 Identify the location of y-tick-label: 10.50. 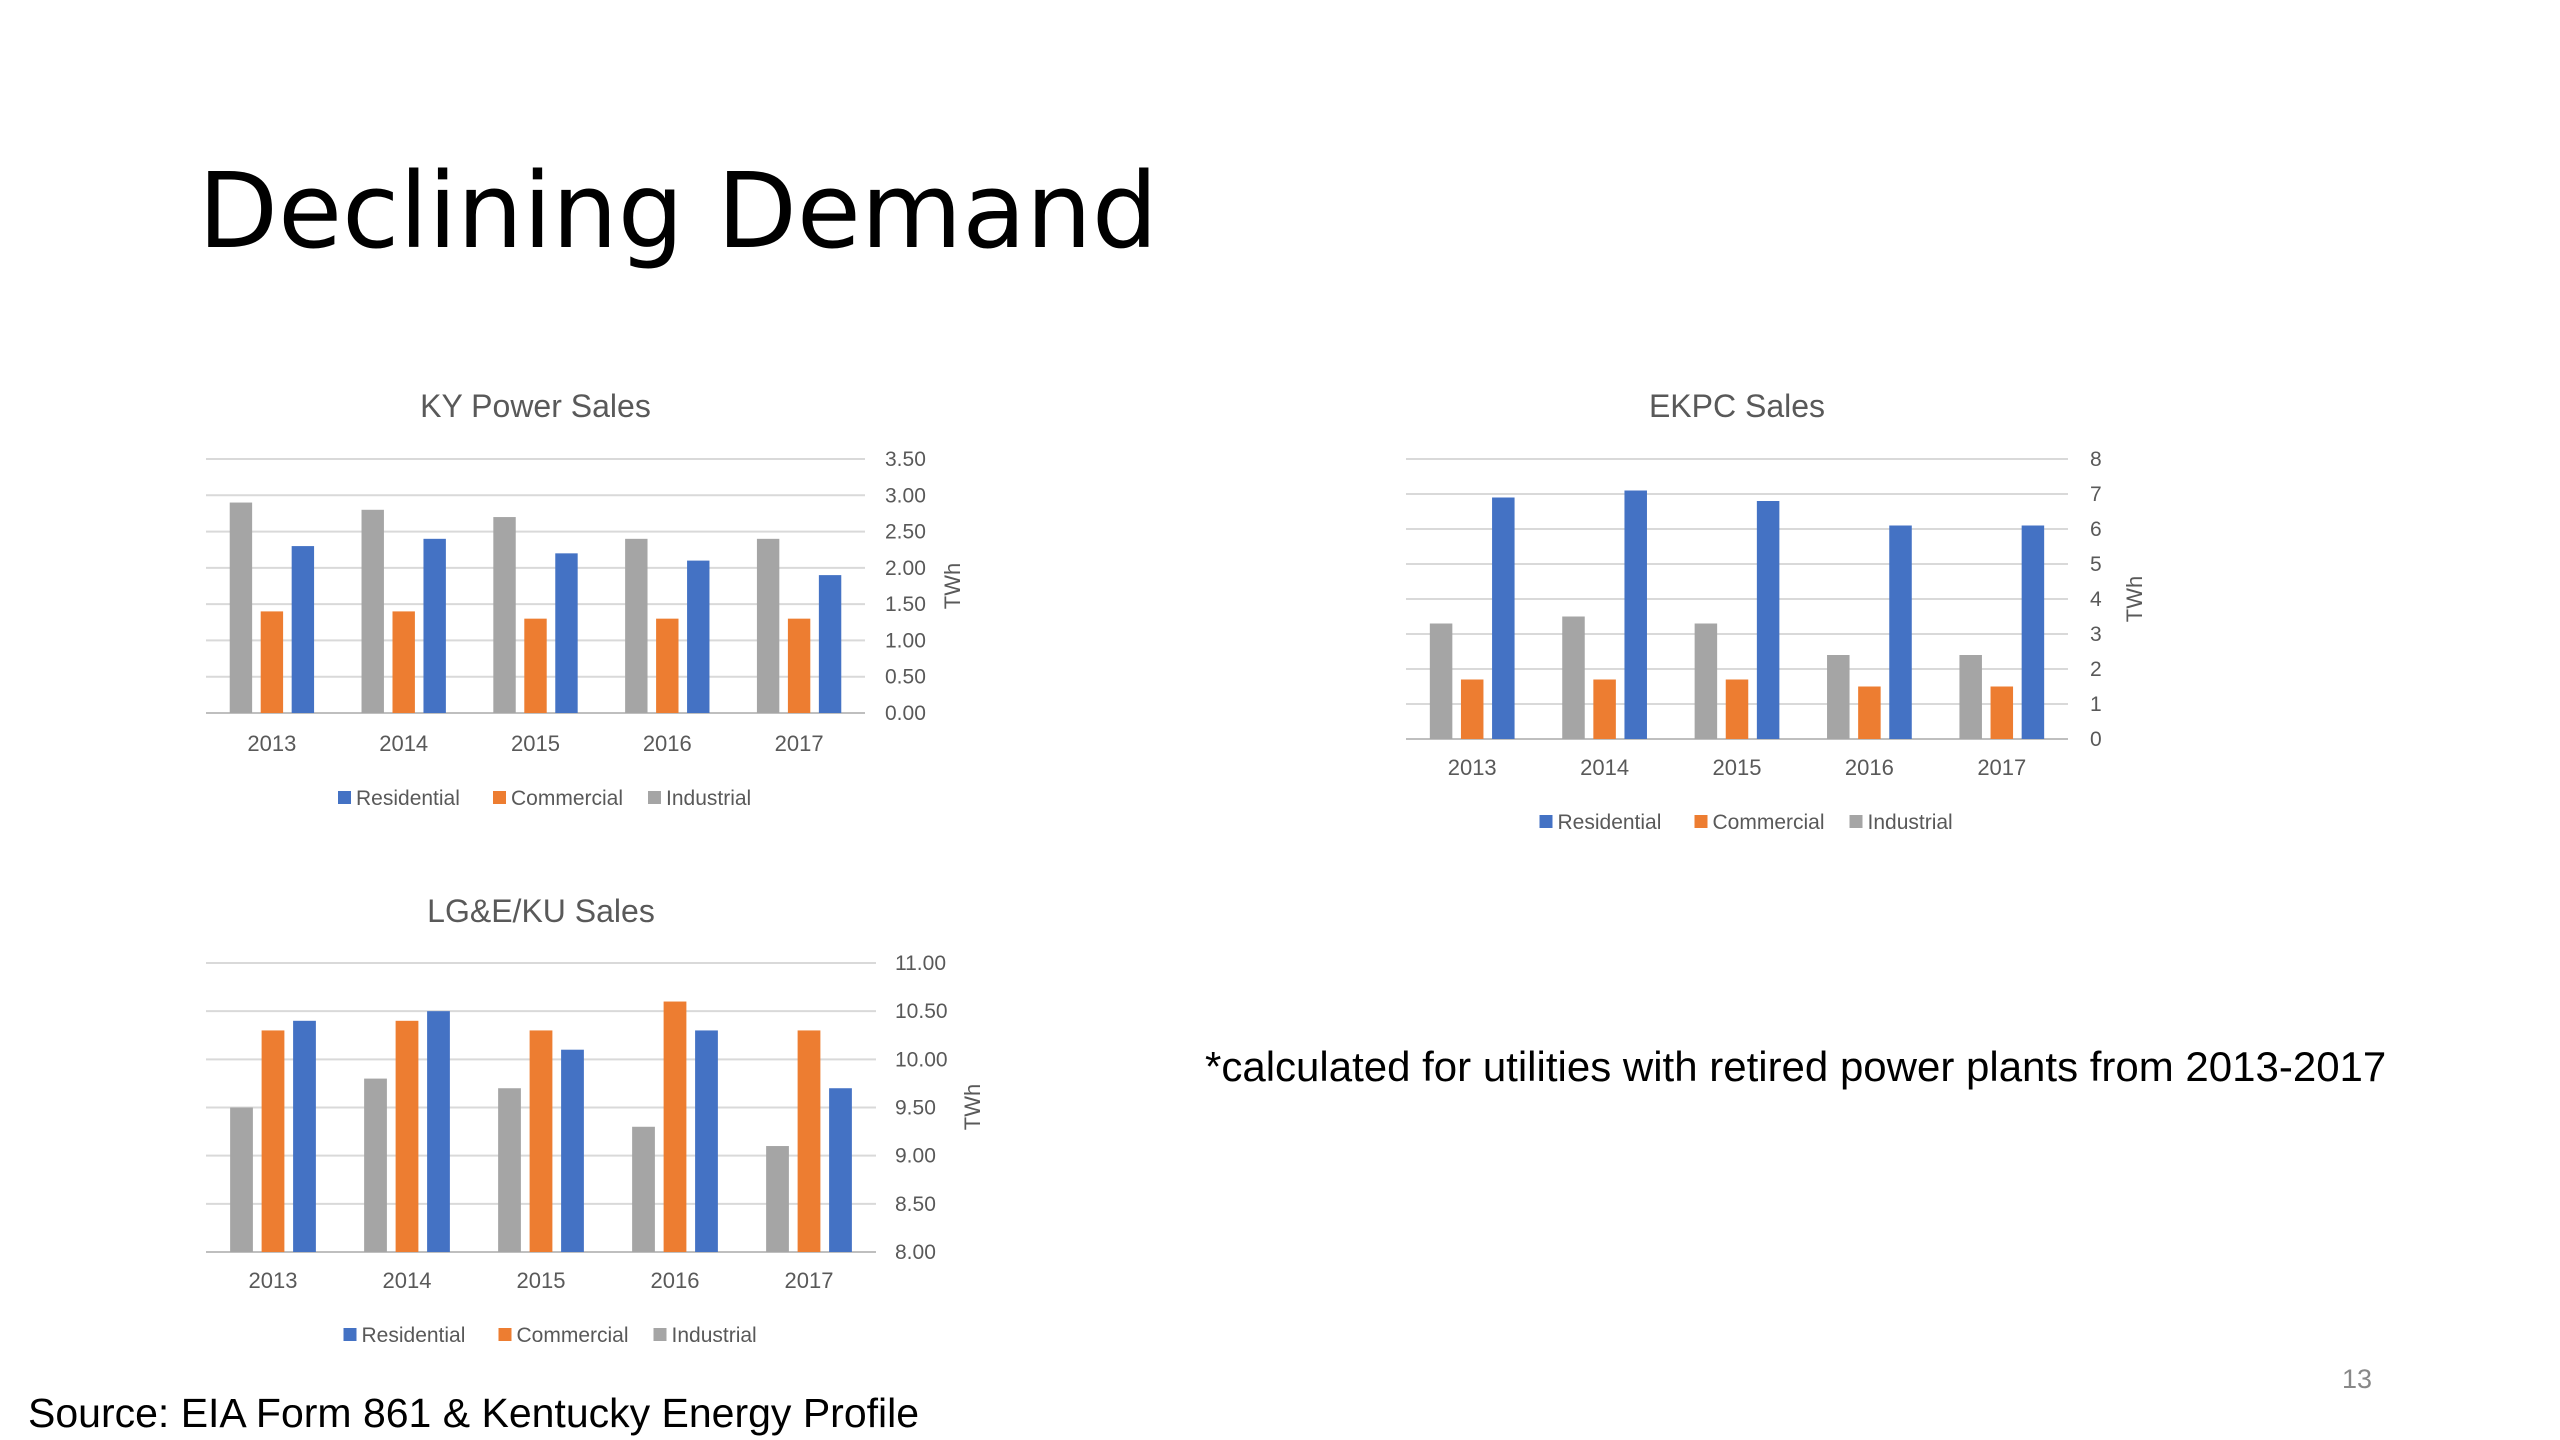
(921, 1011).